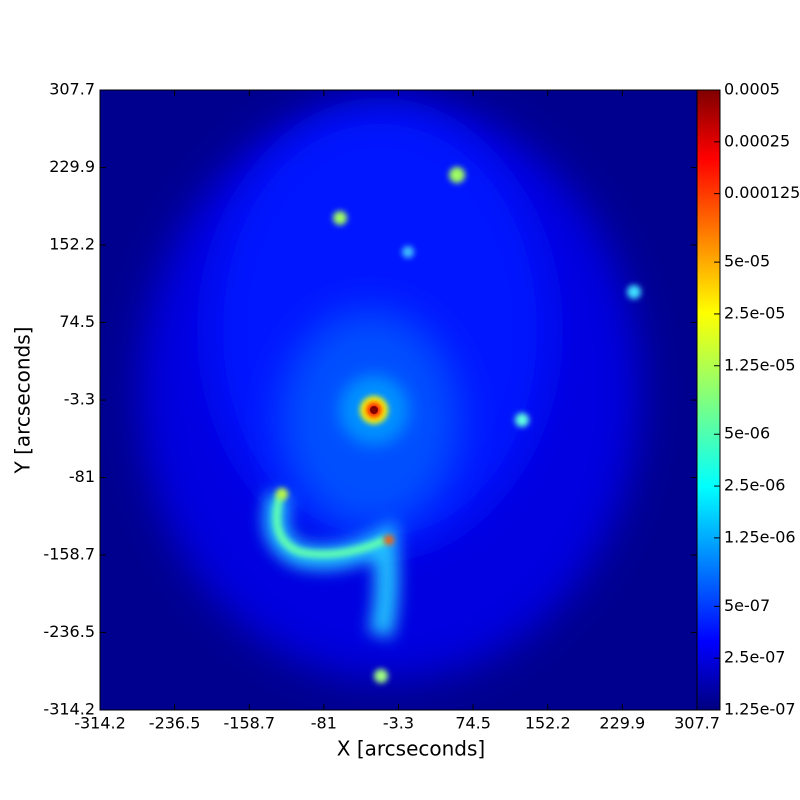 The width and height of the screenshot is (800, 800). What do you see at coordinates (411, 749) in the screenshot?
I see `x-axis-label: X [arcseconds]` at bounding box center [411, 749].